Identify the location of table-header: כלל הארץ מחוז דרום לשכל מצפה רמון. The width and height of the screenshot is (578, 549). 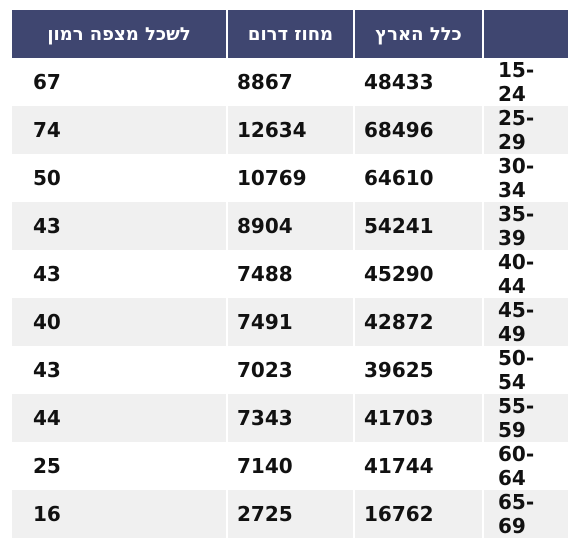
(290, 34).